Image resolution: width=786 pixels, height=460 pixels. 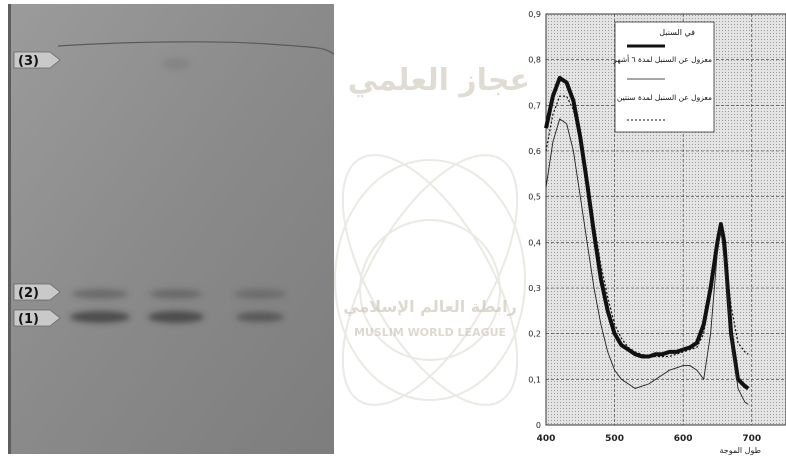 What do you see at coordinates (664, 97) in the screenshot?
I see `legend-label-series-3: معزول عن السنبل لمدة سنتين` at bounding box center [664, 97].